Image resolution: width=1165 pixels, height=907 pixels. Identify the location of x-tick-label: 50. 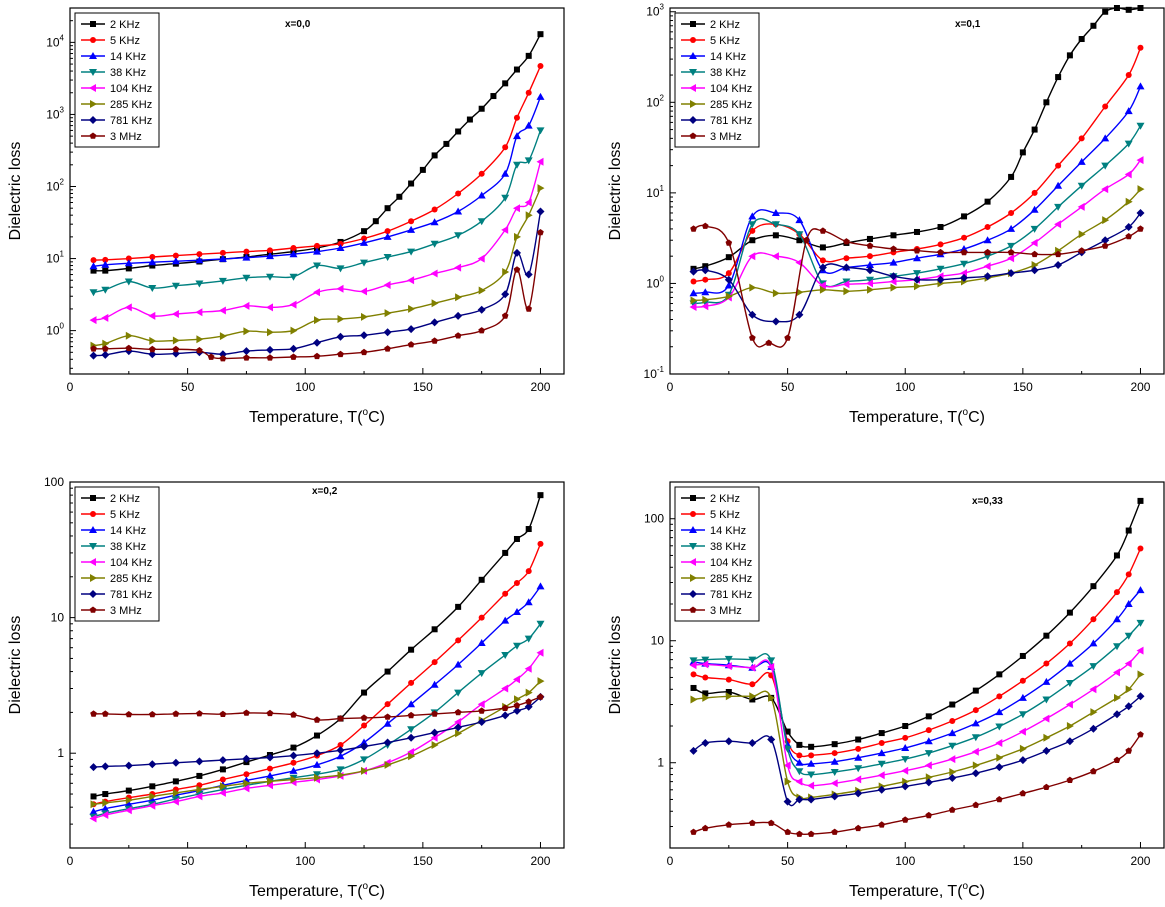
(188, 387).